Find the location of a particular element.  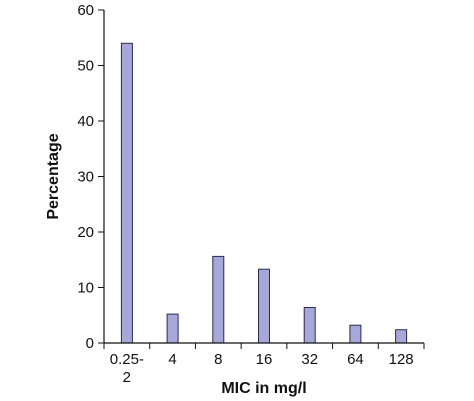

y-tick-label: 40 is located at coordinates (85, 121).